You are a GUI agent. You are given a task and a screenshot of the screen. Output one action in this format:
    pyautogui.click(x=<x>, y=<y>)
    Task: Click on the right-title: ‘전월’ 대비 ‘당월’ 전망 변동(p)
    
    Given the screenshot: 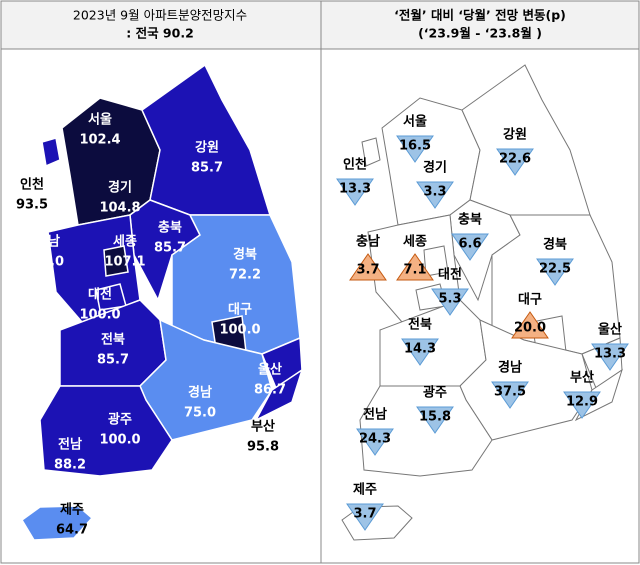 What is the action you would take?
    pyautogui.click(x=480, y=15)
    